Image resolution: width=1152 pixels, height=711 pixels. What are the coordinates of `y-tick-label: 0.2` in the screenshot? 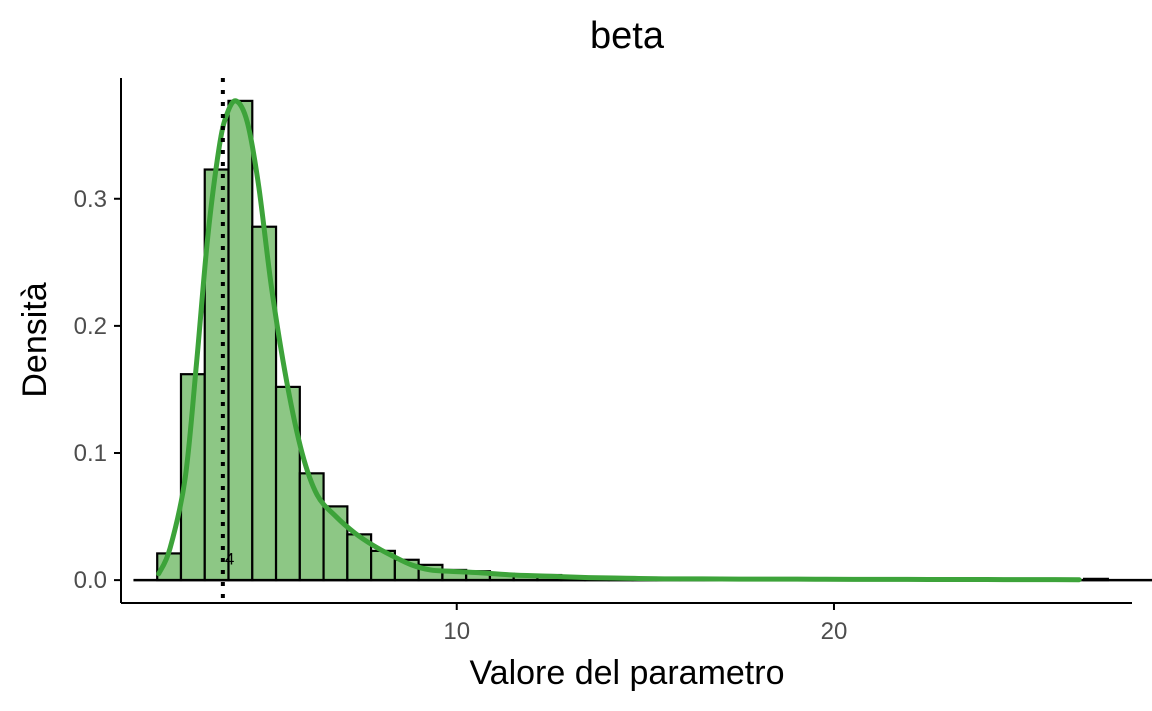 It's located at (90, 326).